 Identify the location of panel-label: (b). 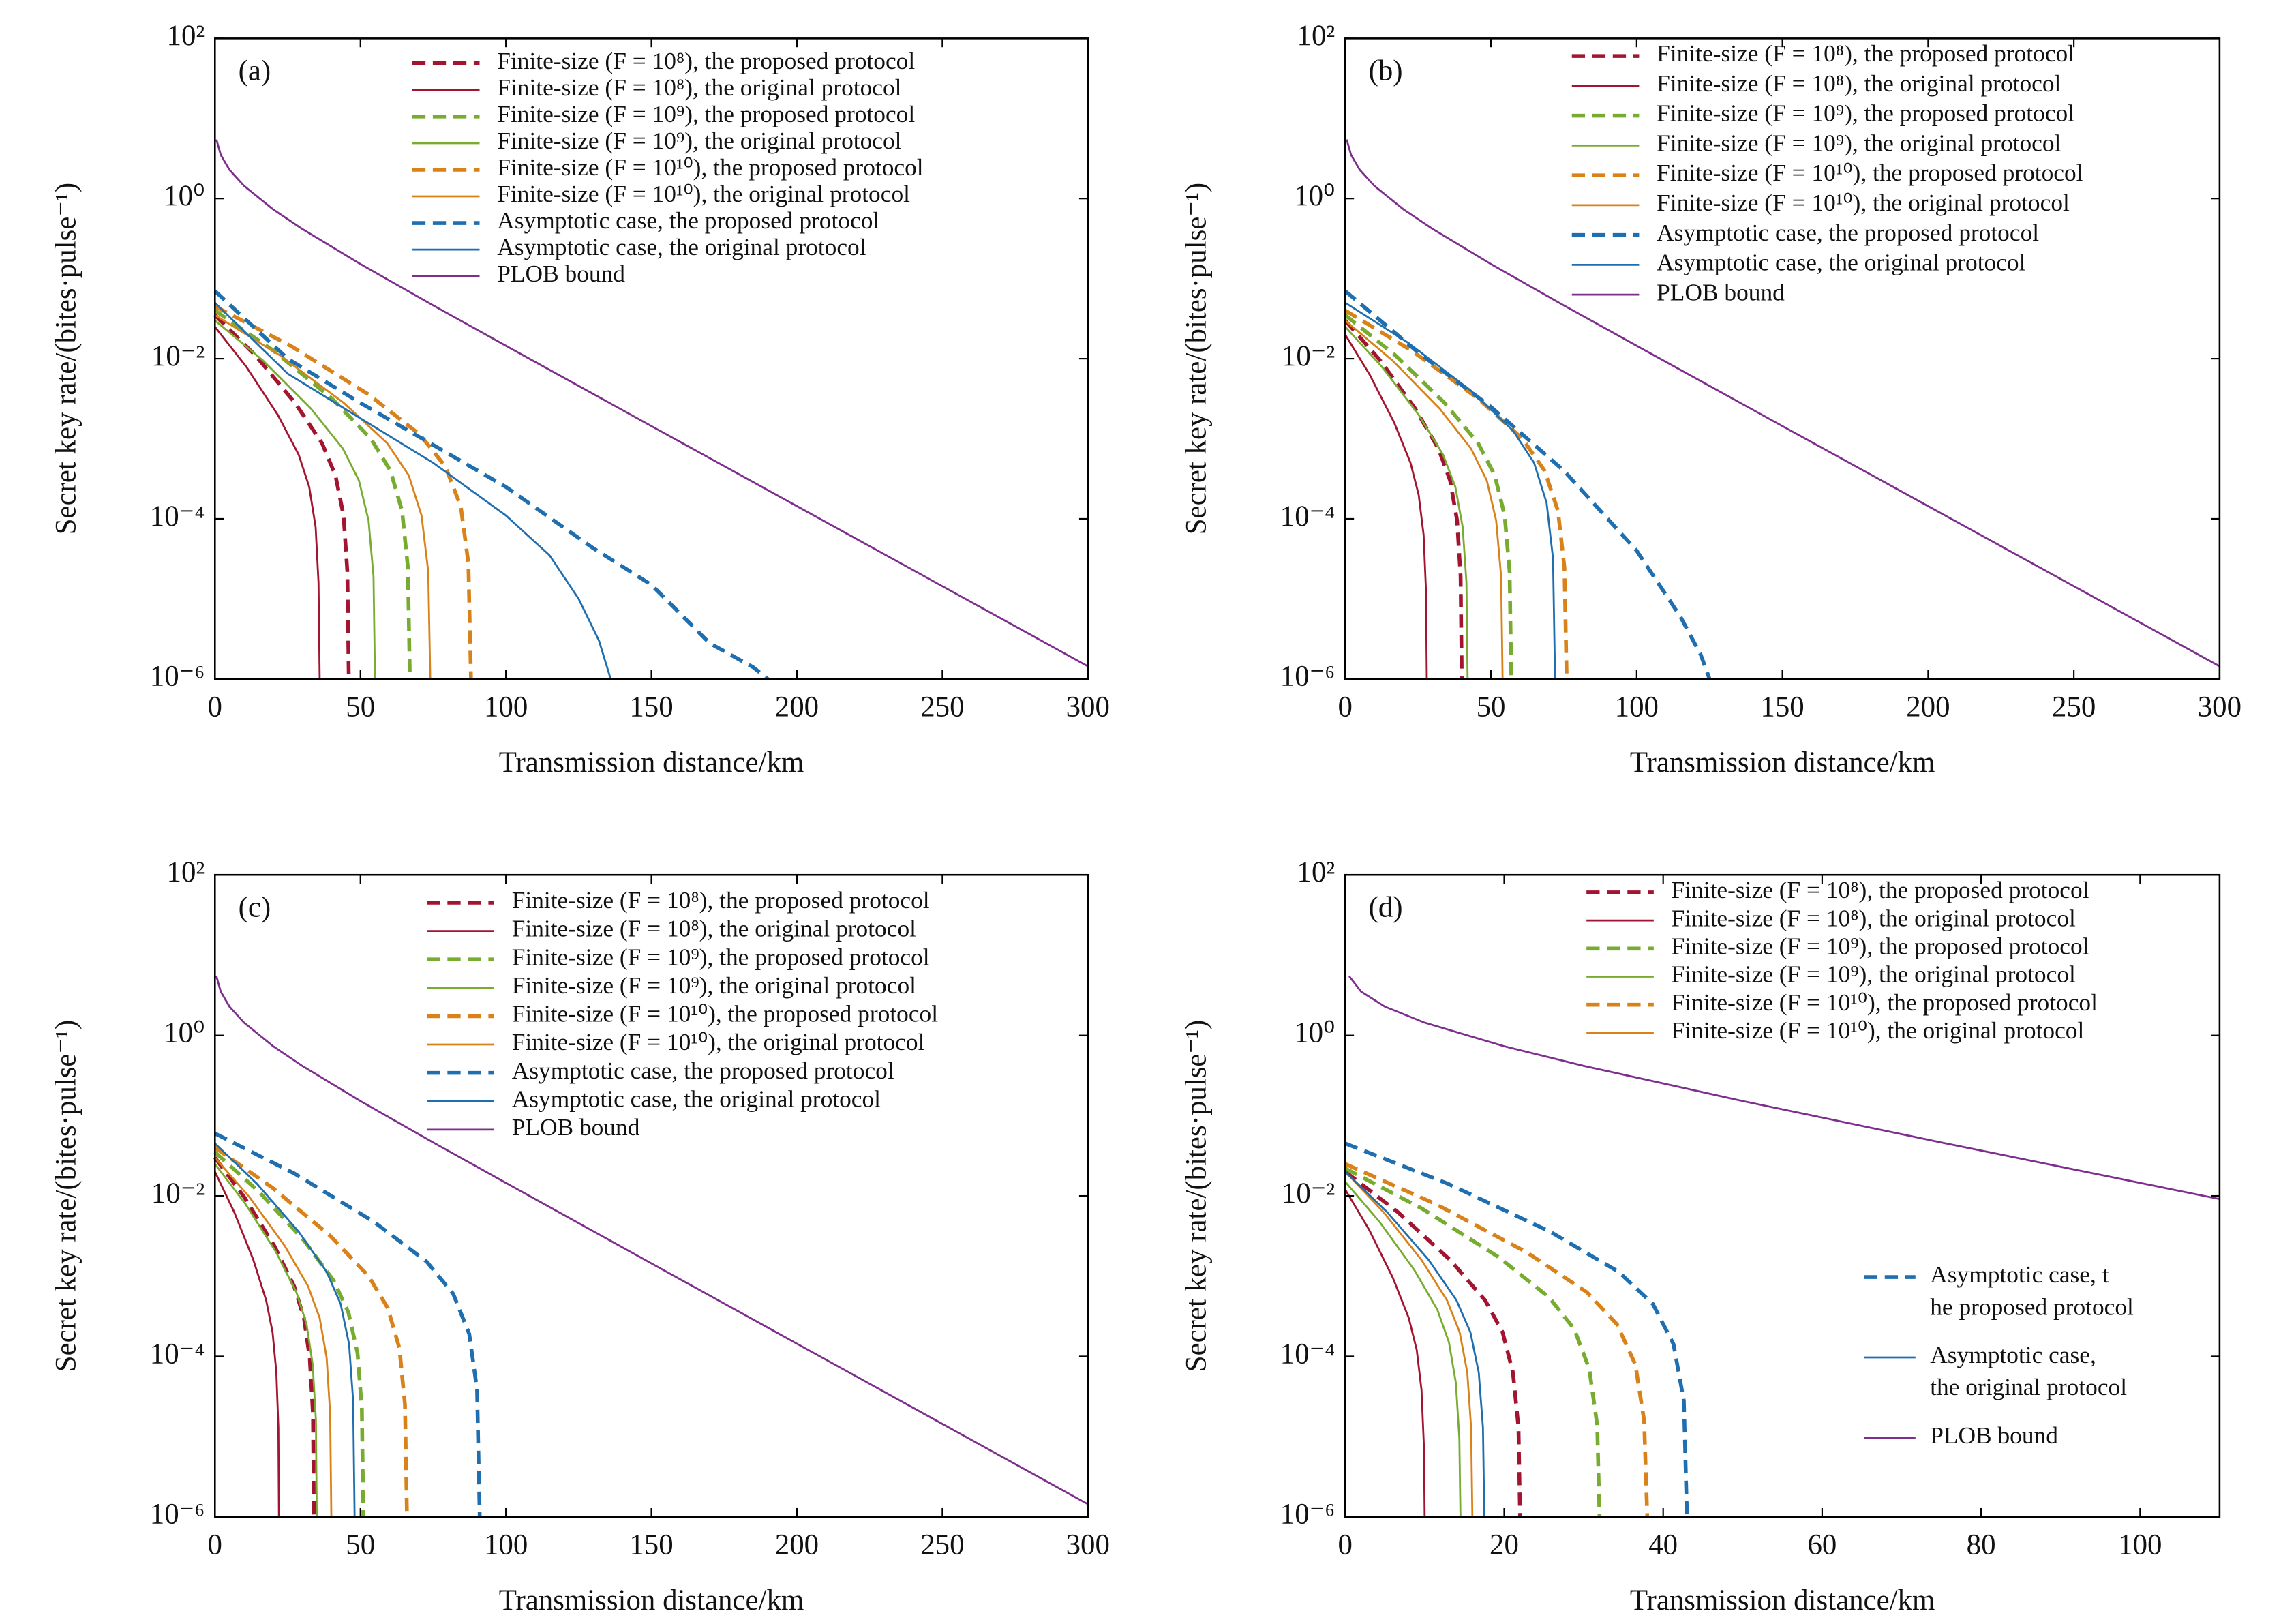
(1386, 71).